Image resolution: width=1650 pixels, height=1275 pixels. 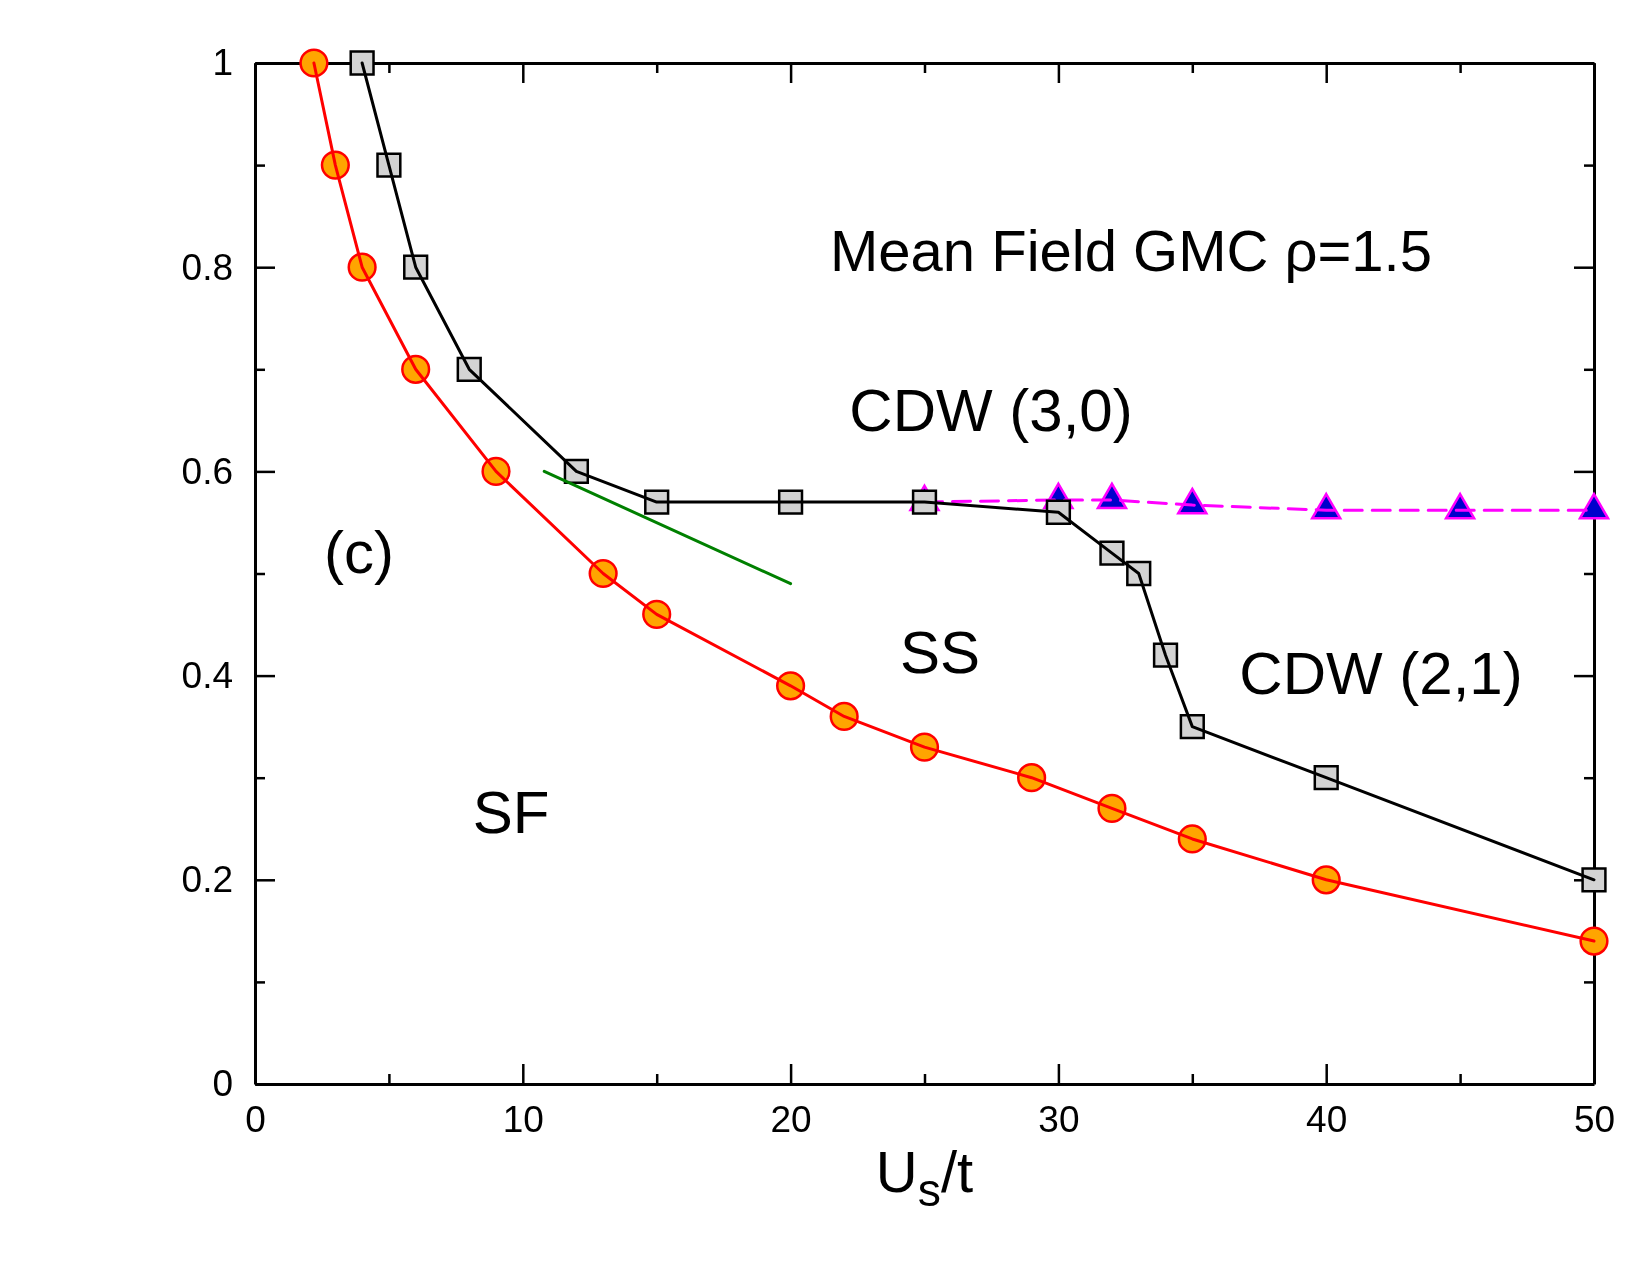 I want to click on annotation: Mean Field GMC ρ=1.5, so click(x=1131, y=250).